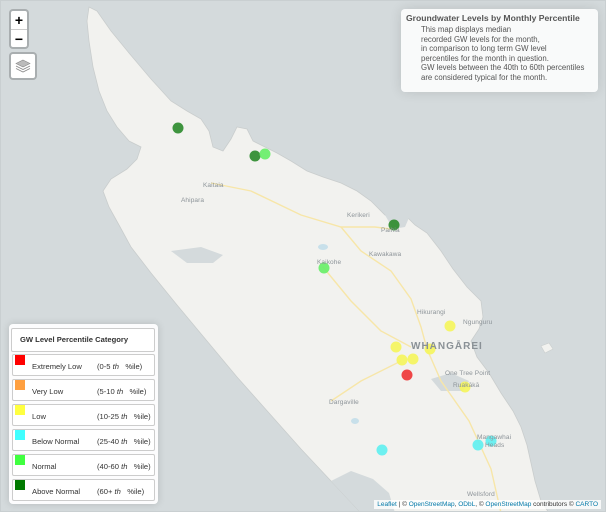 The height and width of the screenshot is (512, 606). Describe the element at coordinates (124, 441) in the screenshot. I see `legend-range: (25-40 th %ile)` at that location.